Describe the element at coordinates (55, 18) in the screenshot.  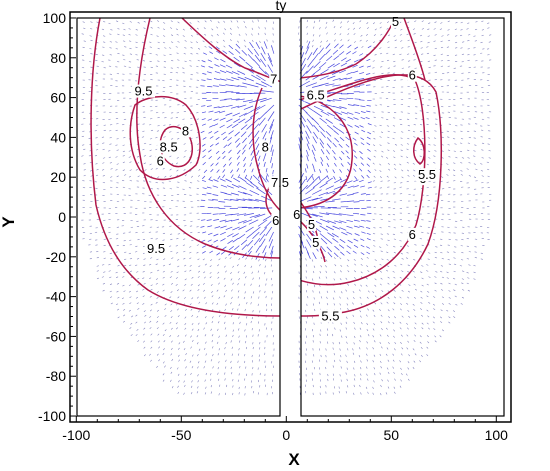
I see `y-tick-label: 100` at that location.